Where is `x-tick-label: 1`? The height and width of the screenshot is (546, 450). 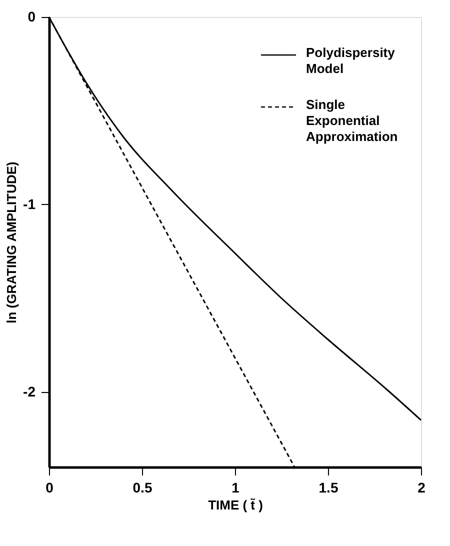
x-tick-label: 1 is located at coordinates (236, 488).